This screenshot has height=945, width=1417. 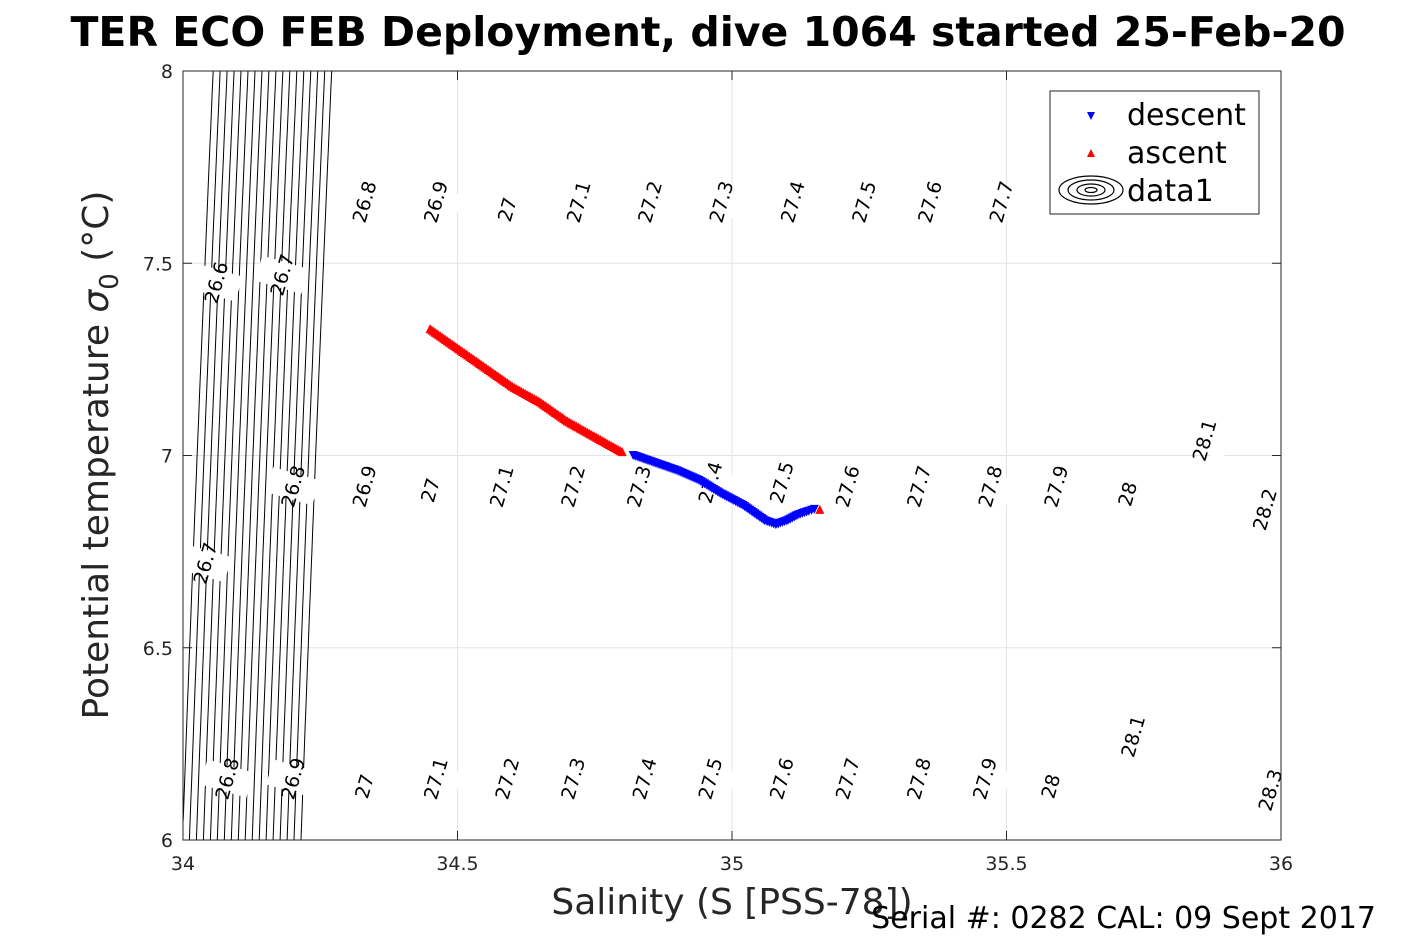 What do you see at coordinates (167, 457) in the screenshot?
I see `y-tick-label: 7` at bounding box center [167, 457].